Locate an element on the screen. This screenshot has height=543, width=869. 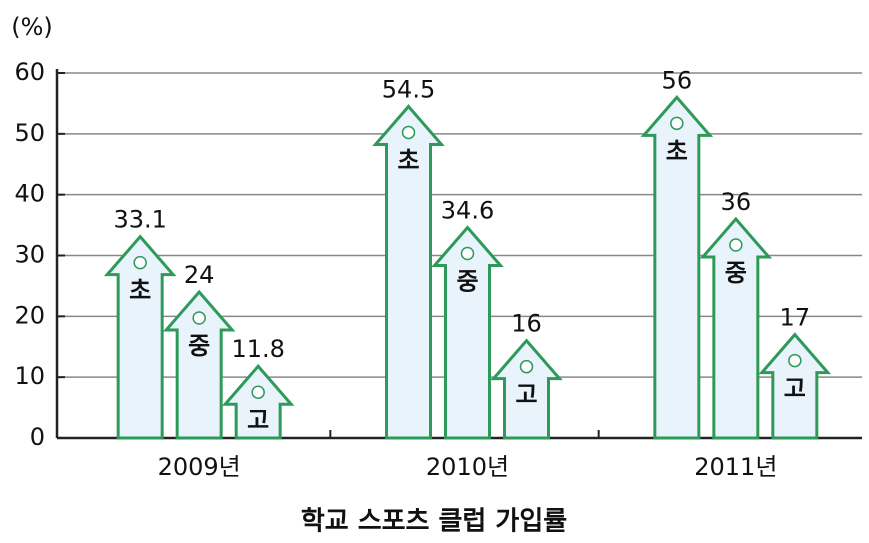
value-label: 34.6 is located at coordinates (467, 211).